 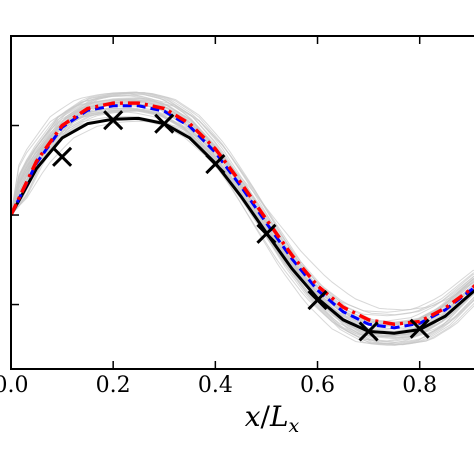 I want to click on x-tick-labels: 0.0 0.2 0.4 0.6 0.8, so click(x=218, y=385).